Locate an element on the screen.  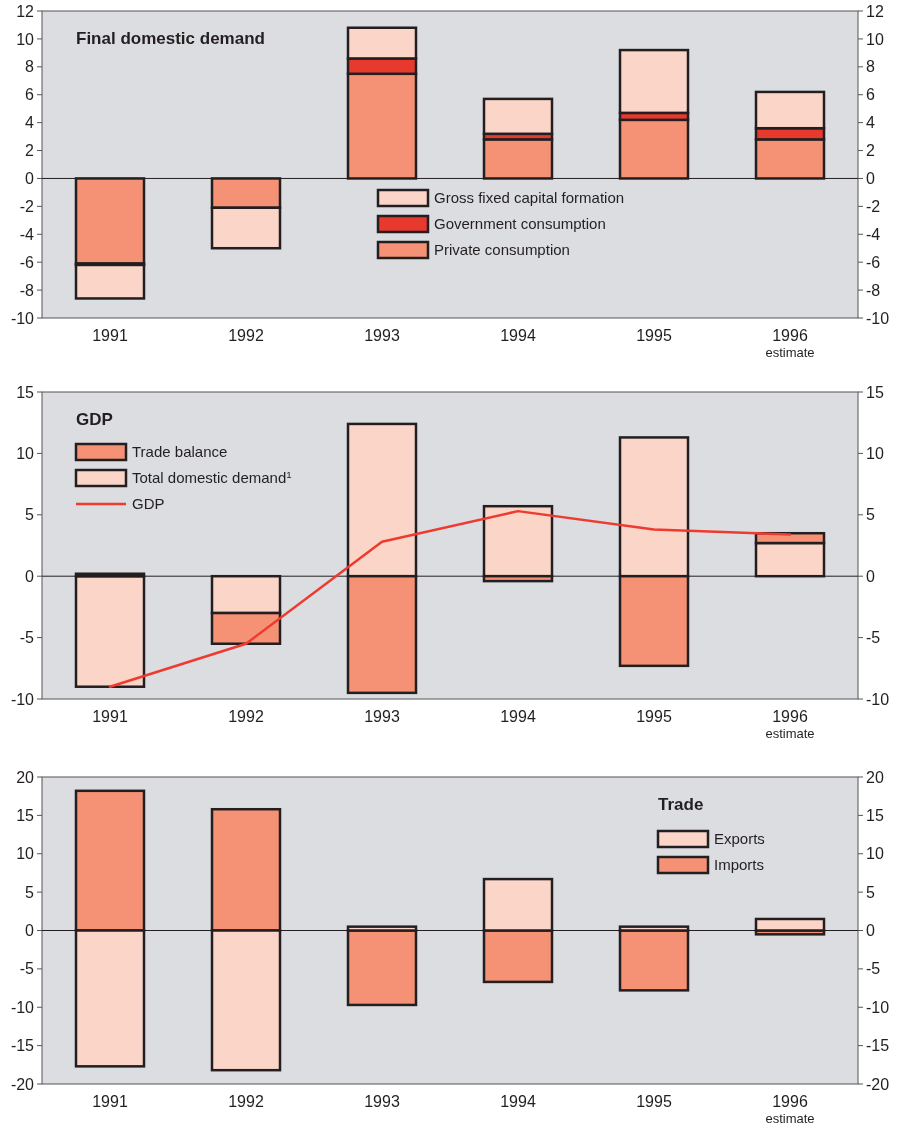
y-tick-label: 20 is located at coordinates (25, 777).